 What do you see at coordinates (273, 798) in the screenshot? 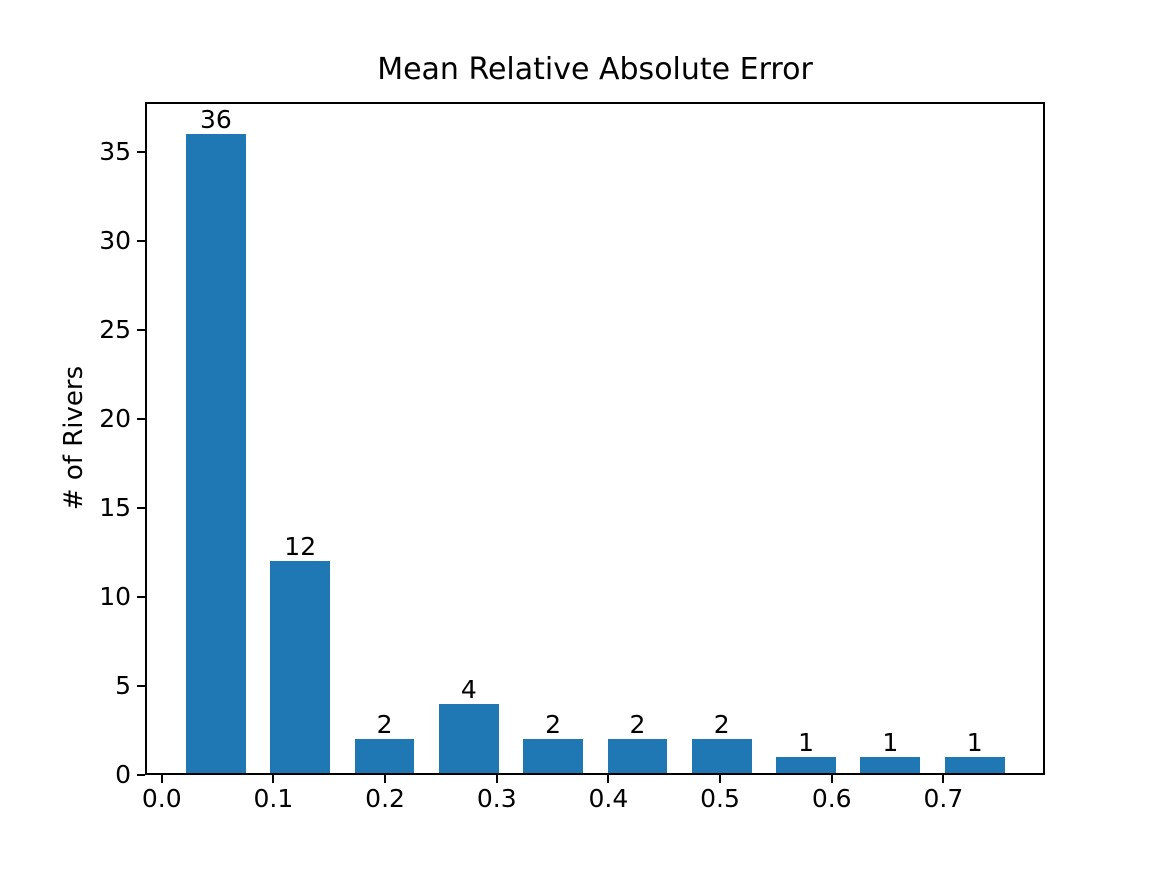
I see `x-tick-label: 0.1` at bounding box center [273, 798].